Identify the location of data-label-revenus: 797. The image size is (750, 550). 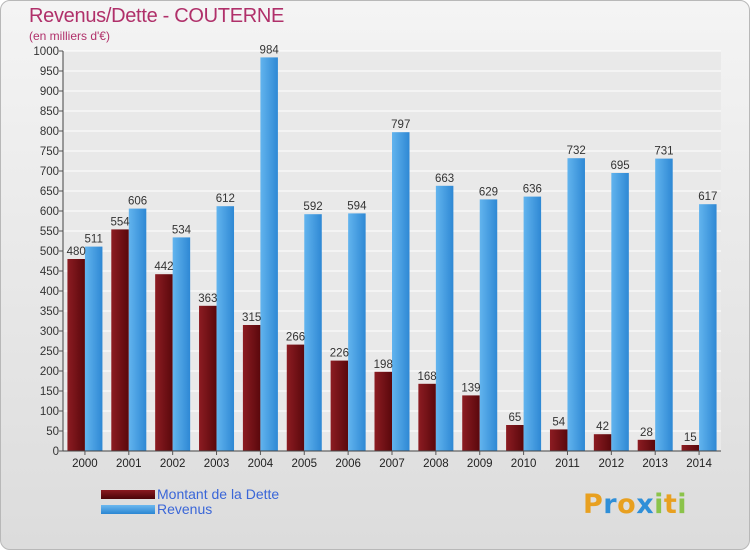
(400, 125).